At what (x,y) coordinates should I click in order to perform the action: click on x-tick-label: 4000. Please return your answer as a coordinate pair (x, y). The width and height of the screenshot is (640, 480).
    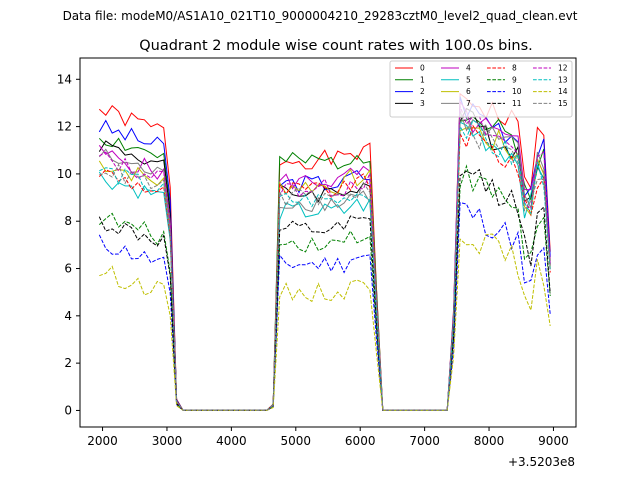
    Looking at the image, I should click on (231, 441).